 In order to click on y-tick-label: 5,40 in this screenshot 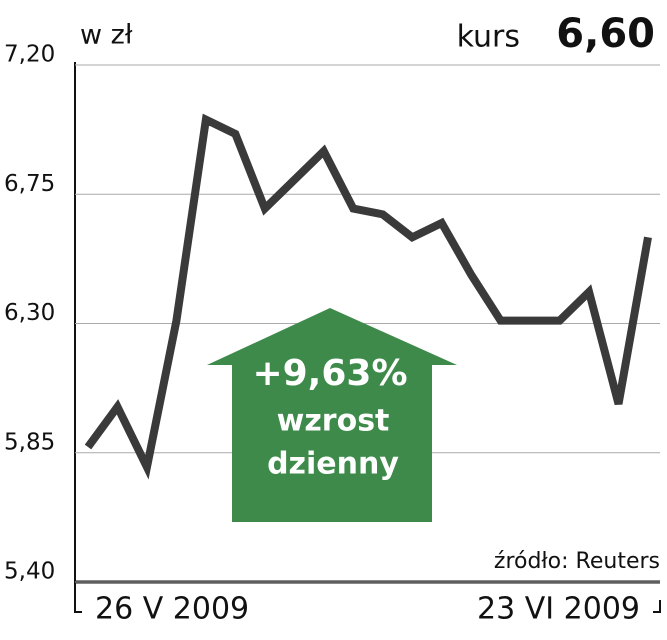, I will do `click(29, 572)`.